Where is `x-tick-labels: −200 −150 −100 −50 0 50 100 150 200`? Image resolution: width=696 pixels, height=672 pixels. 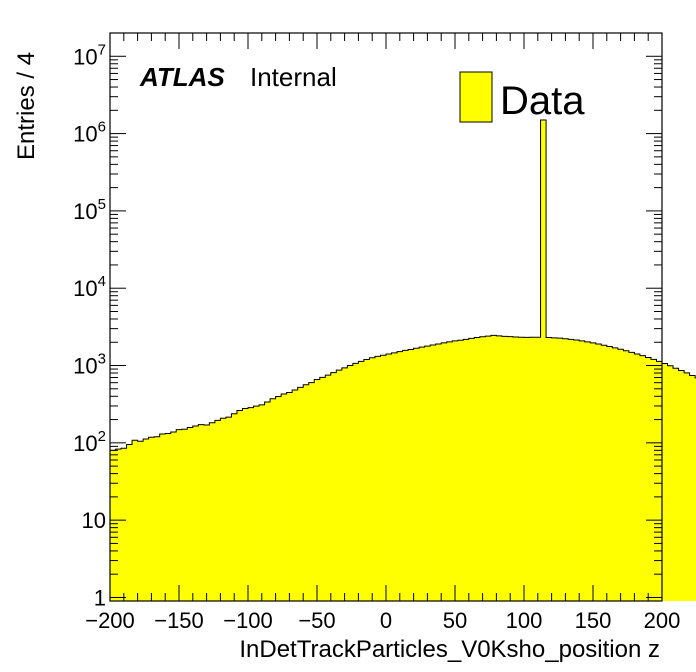
x-tick-labels: −200 −150 −100 −50 0 50 100 150 200 is located at coordinates (382, 620).